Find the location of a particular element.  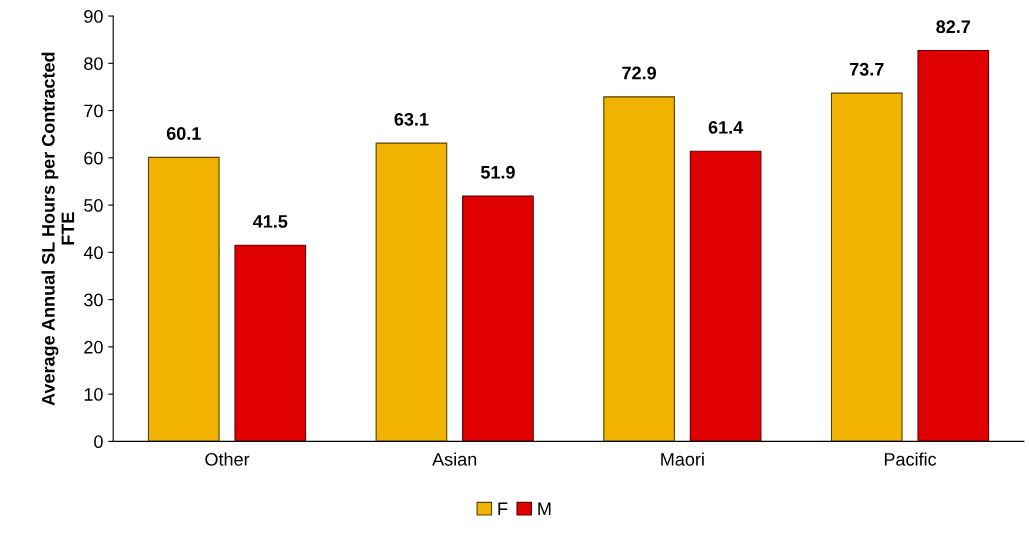

x-tick-label: Other is located at coordinates (227, 459).